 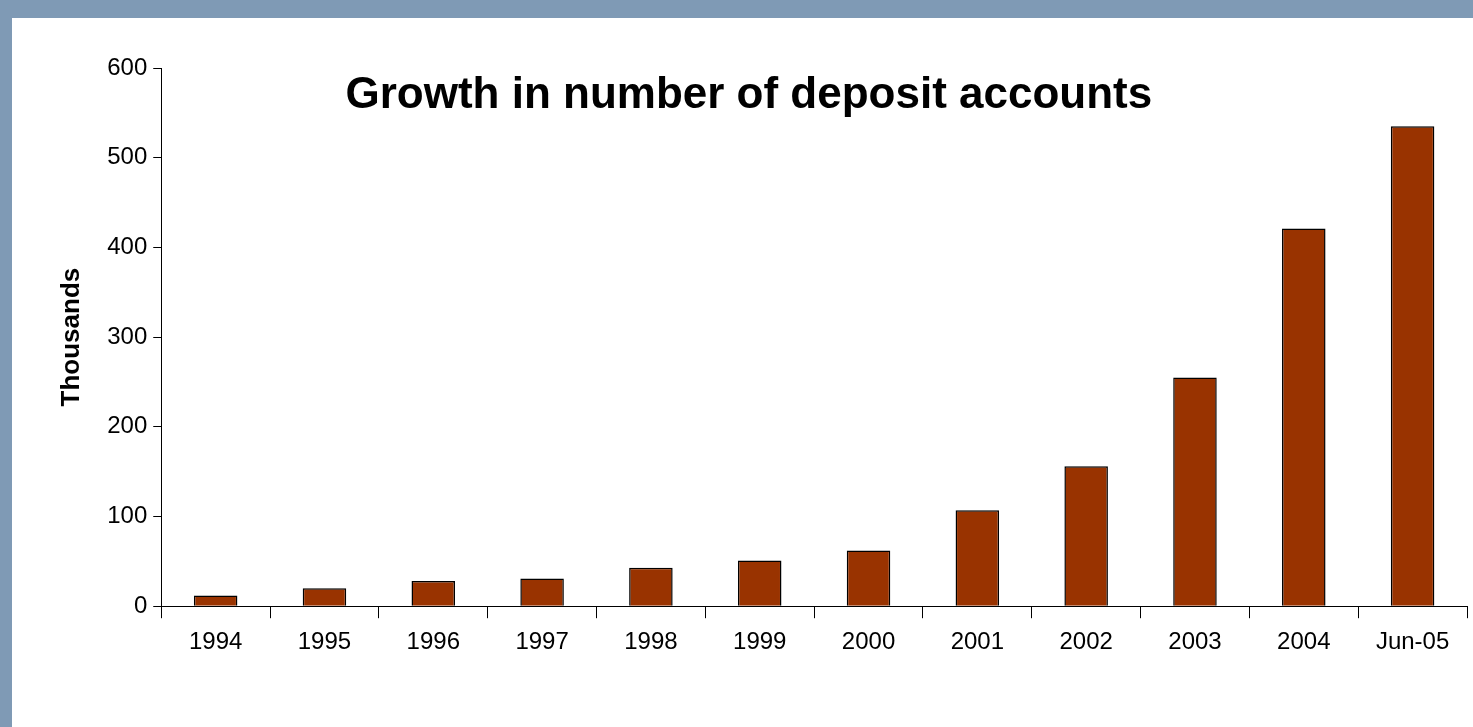 What do you see at coordinates (127, 425) in the screenshot?
I see `y-tick-label: 200` at bounding box center [127, 425].